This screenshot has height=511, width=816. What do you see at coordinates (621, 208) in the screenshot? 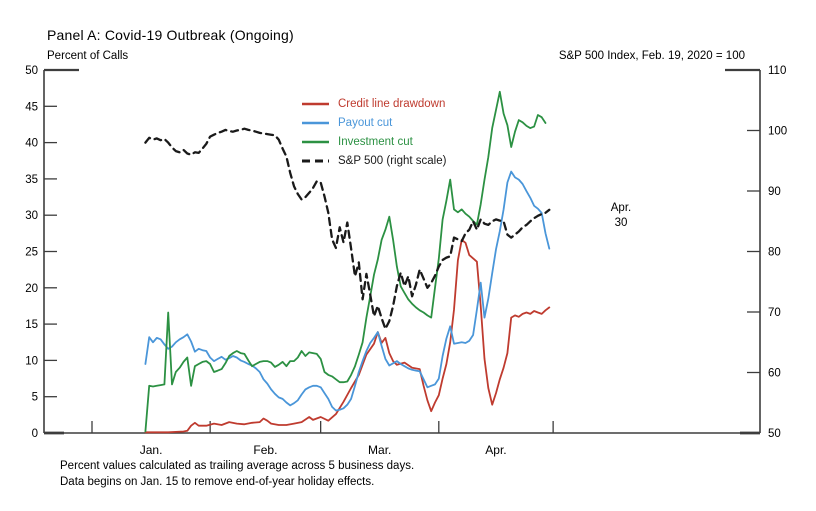
I see `annotation-line1: Apr.` at bounding box center [621, 208].